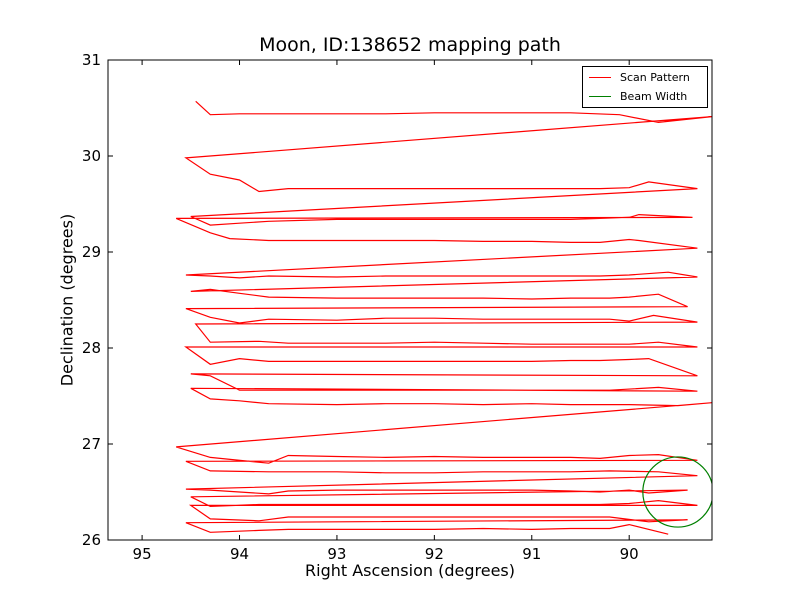 The image size is (800, 600). Describe the element at coordinates (654, 96) in the screenshot. I see `legend-label-beam-width: Beam Width` at that location.